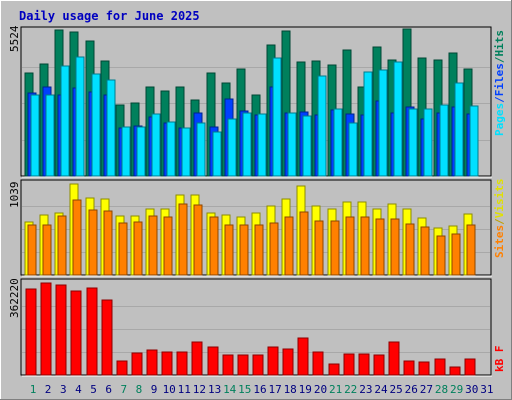  Describe the element at coordinates (411, 389) in the screenshot. I see `day-label-26: 26` at that location.